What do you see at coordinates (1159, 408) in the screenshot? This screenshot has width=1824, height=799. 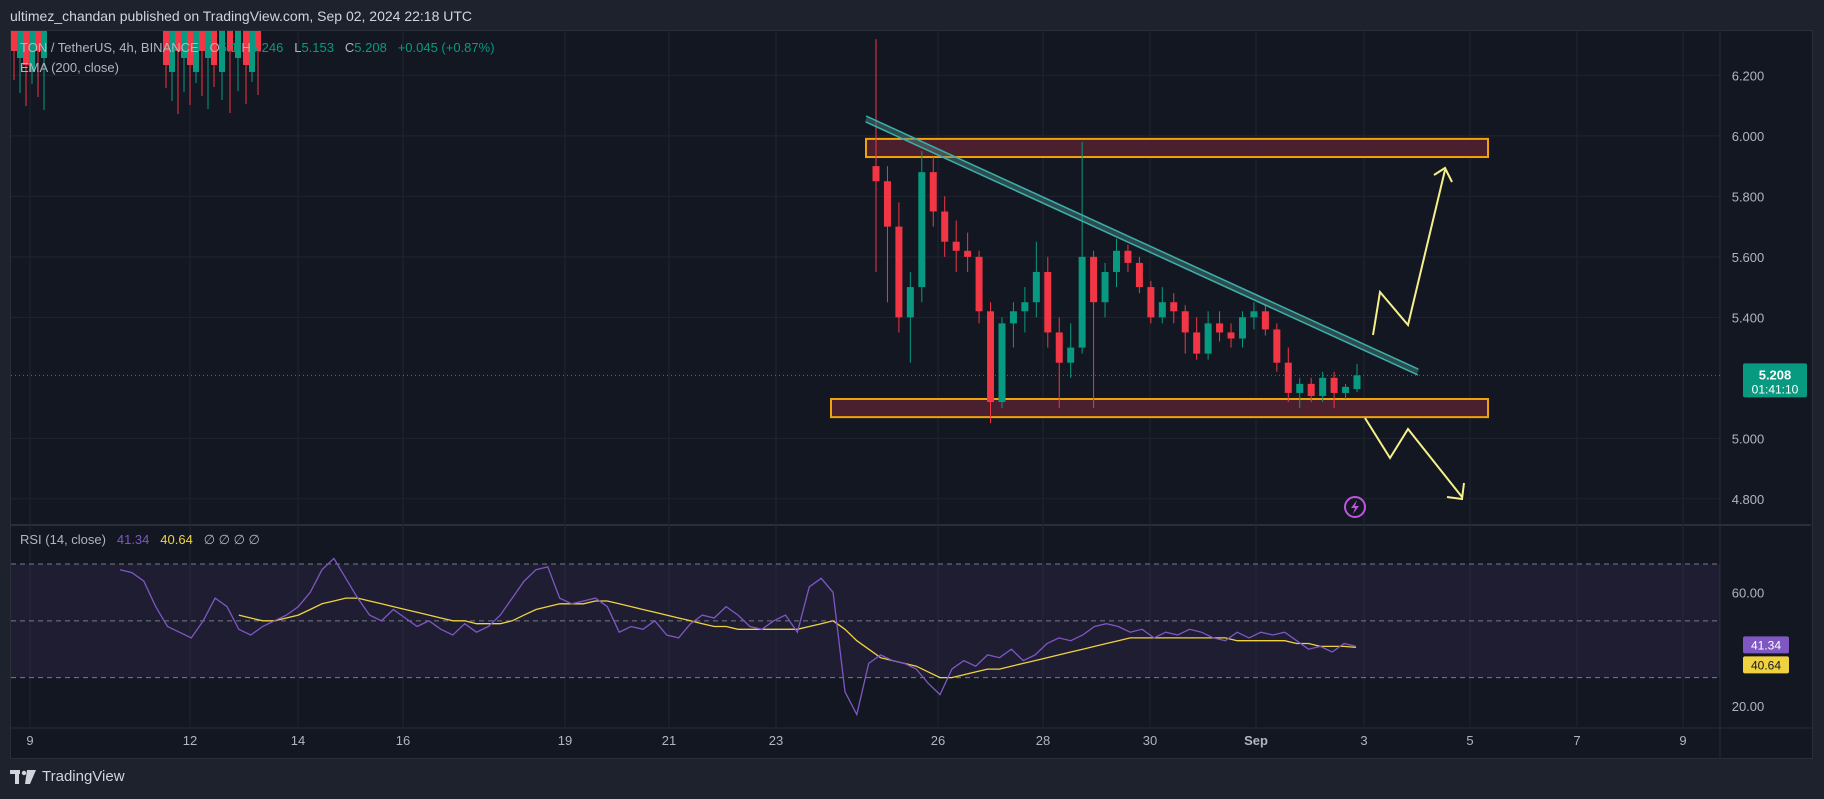 I see `support-zone` at bounding box center [1159, 408].